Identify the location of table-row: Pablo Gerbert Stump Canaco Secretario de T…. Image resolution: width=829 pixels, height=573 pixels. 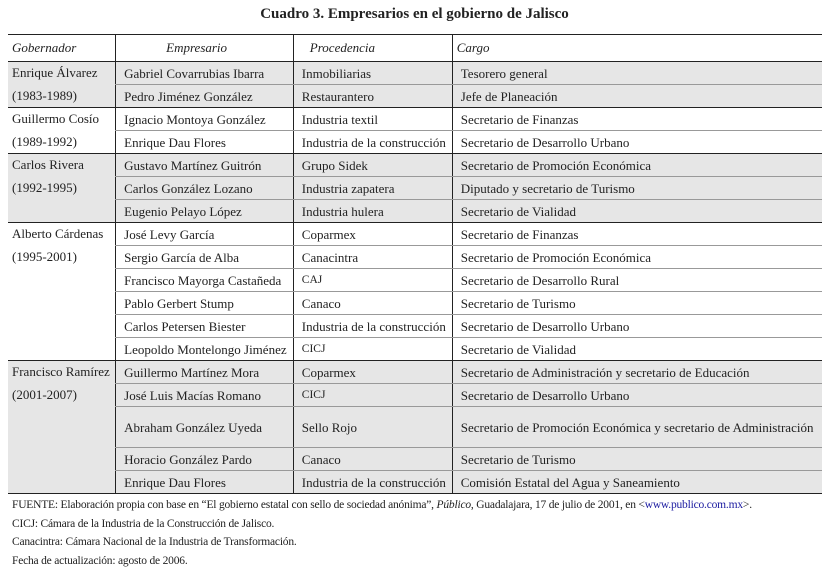
(415, 303).